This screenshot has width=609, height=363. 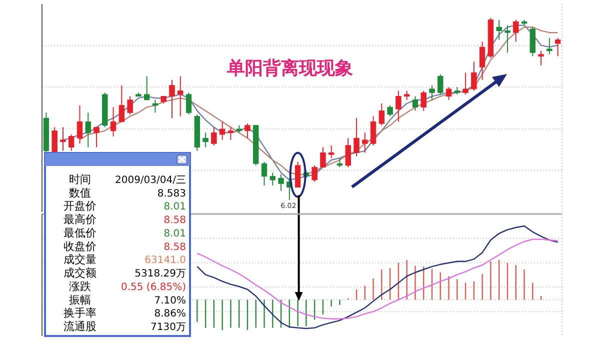 I want to click on title: 单阳背离现现象, so click(x=290, y=68).